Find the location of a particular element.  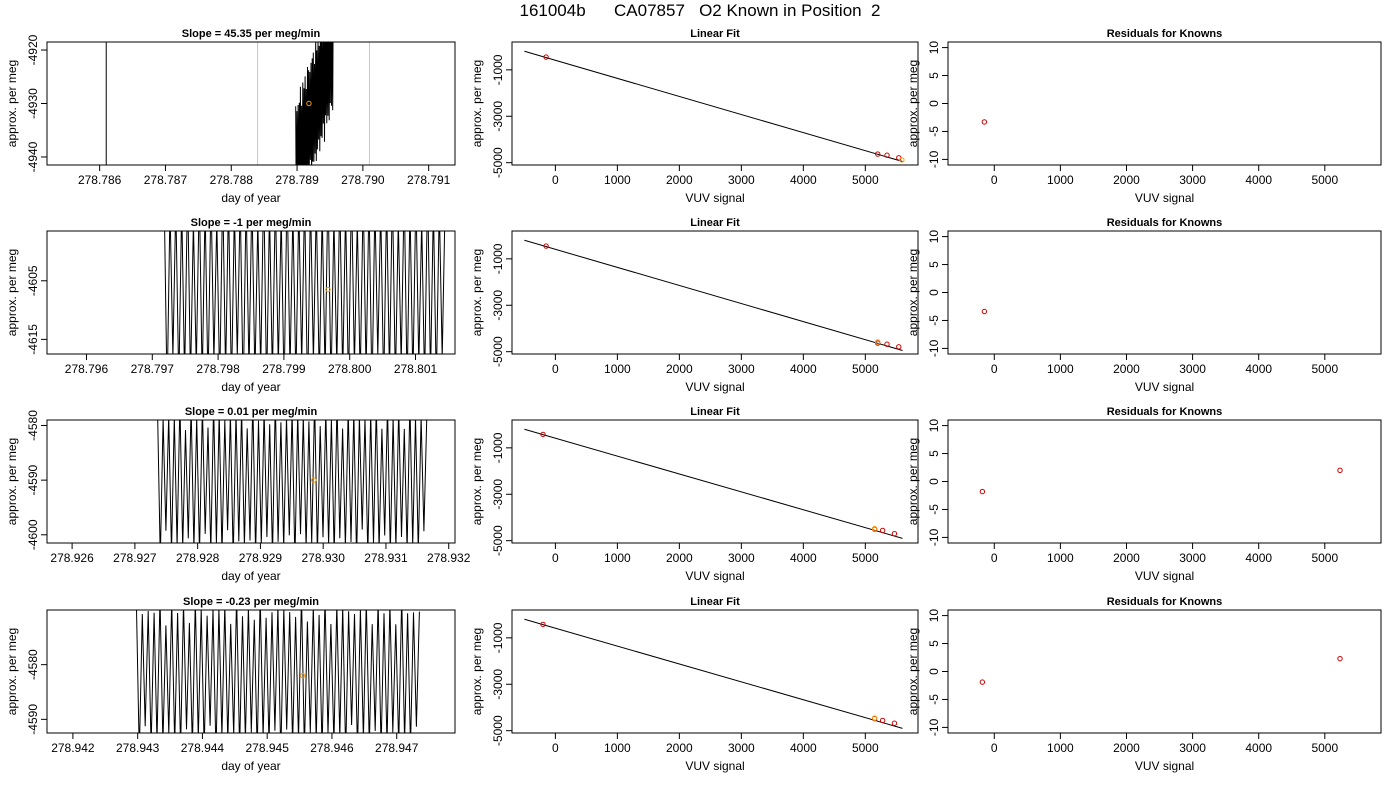

x-tick-label: 278.796 is located at coordinates (87, 369).